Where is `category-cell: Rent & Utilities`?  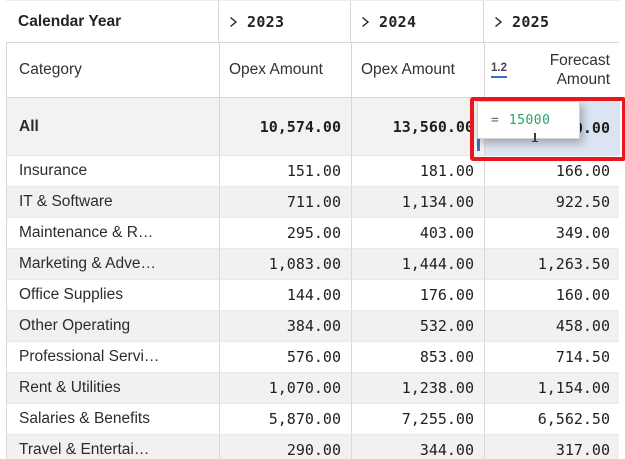 category-cell: Rent & Utilities is located at coordinates (70, 387).